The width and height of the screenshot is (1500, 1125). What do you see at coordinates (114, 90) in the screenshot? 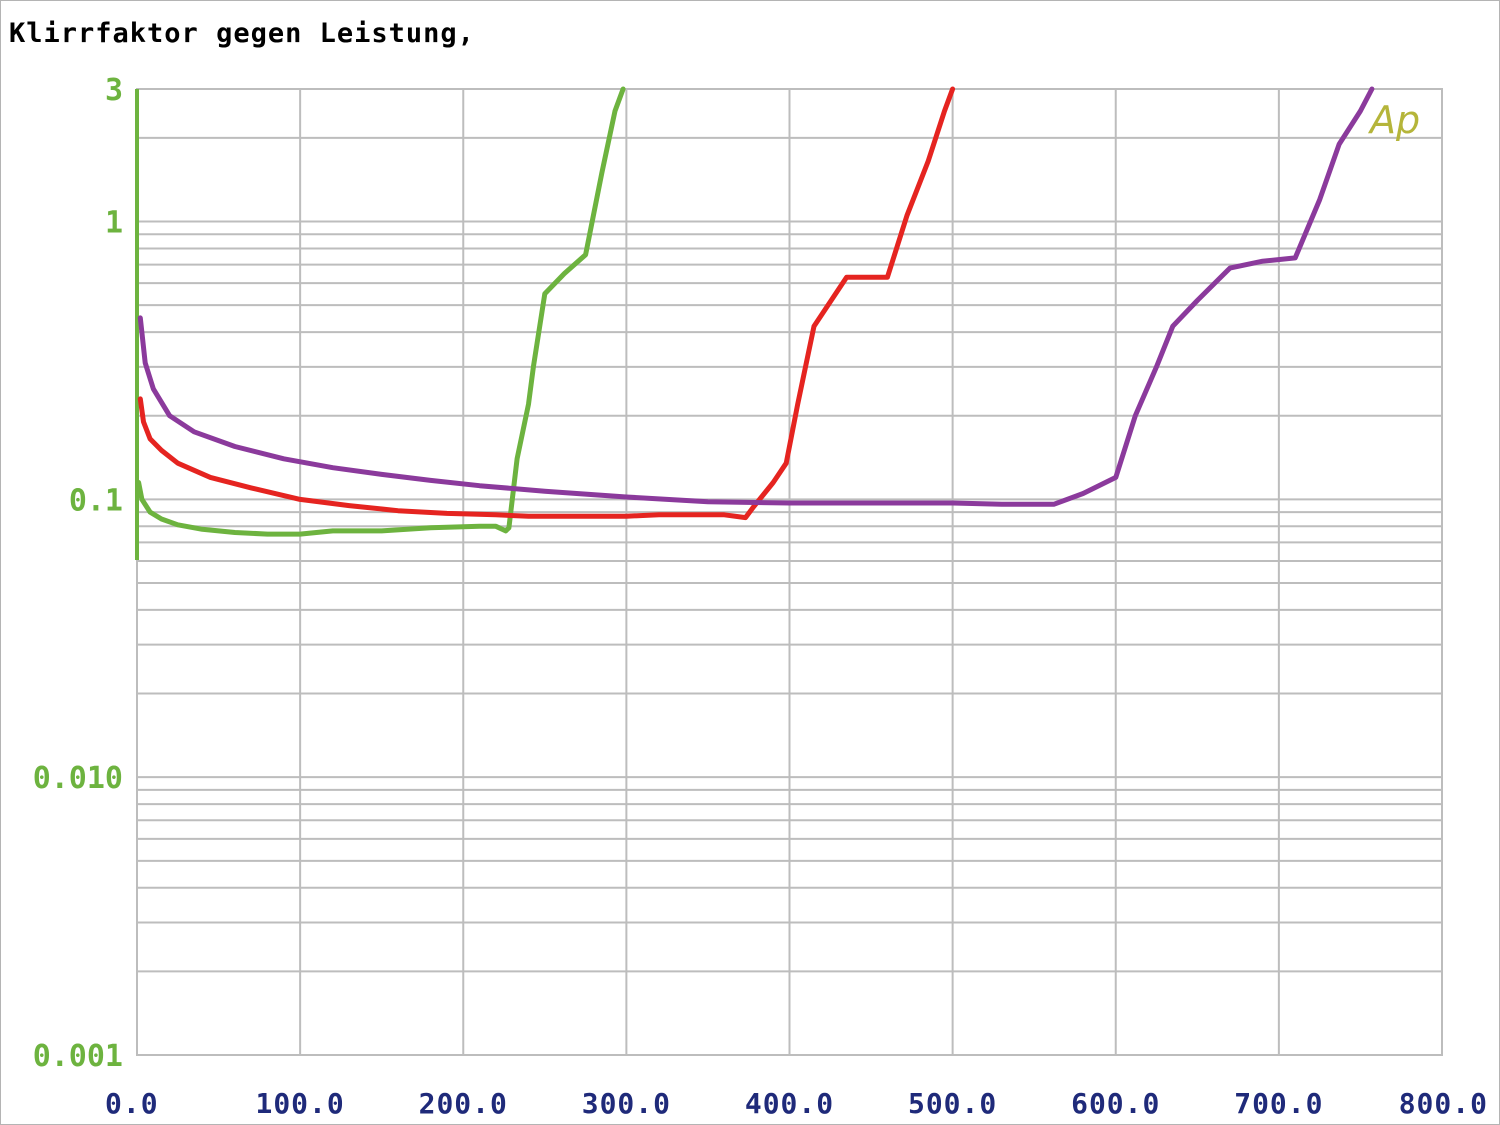
I see `y-tick-label: 3` at bounding box center [114, 90].